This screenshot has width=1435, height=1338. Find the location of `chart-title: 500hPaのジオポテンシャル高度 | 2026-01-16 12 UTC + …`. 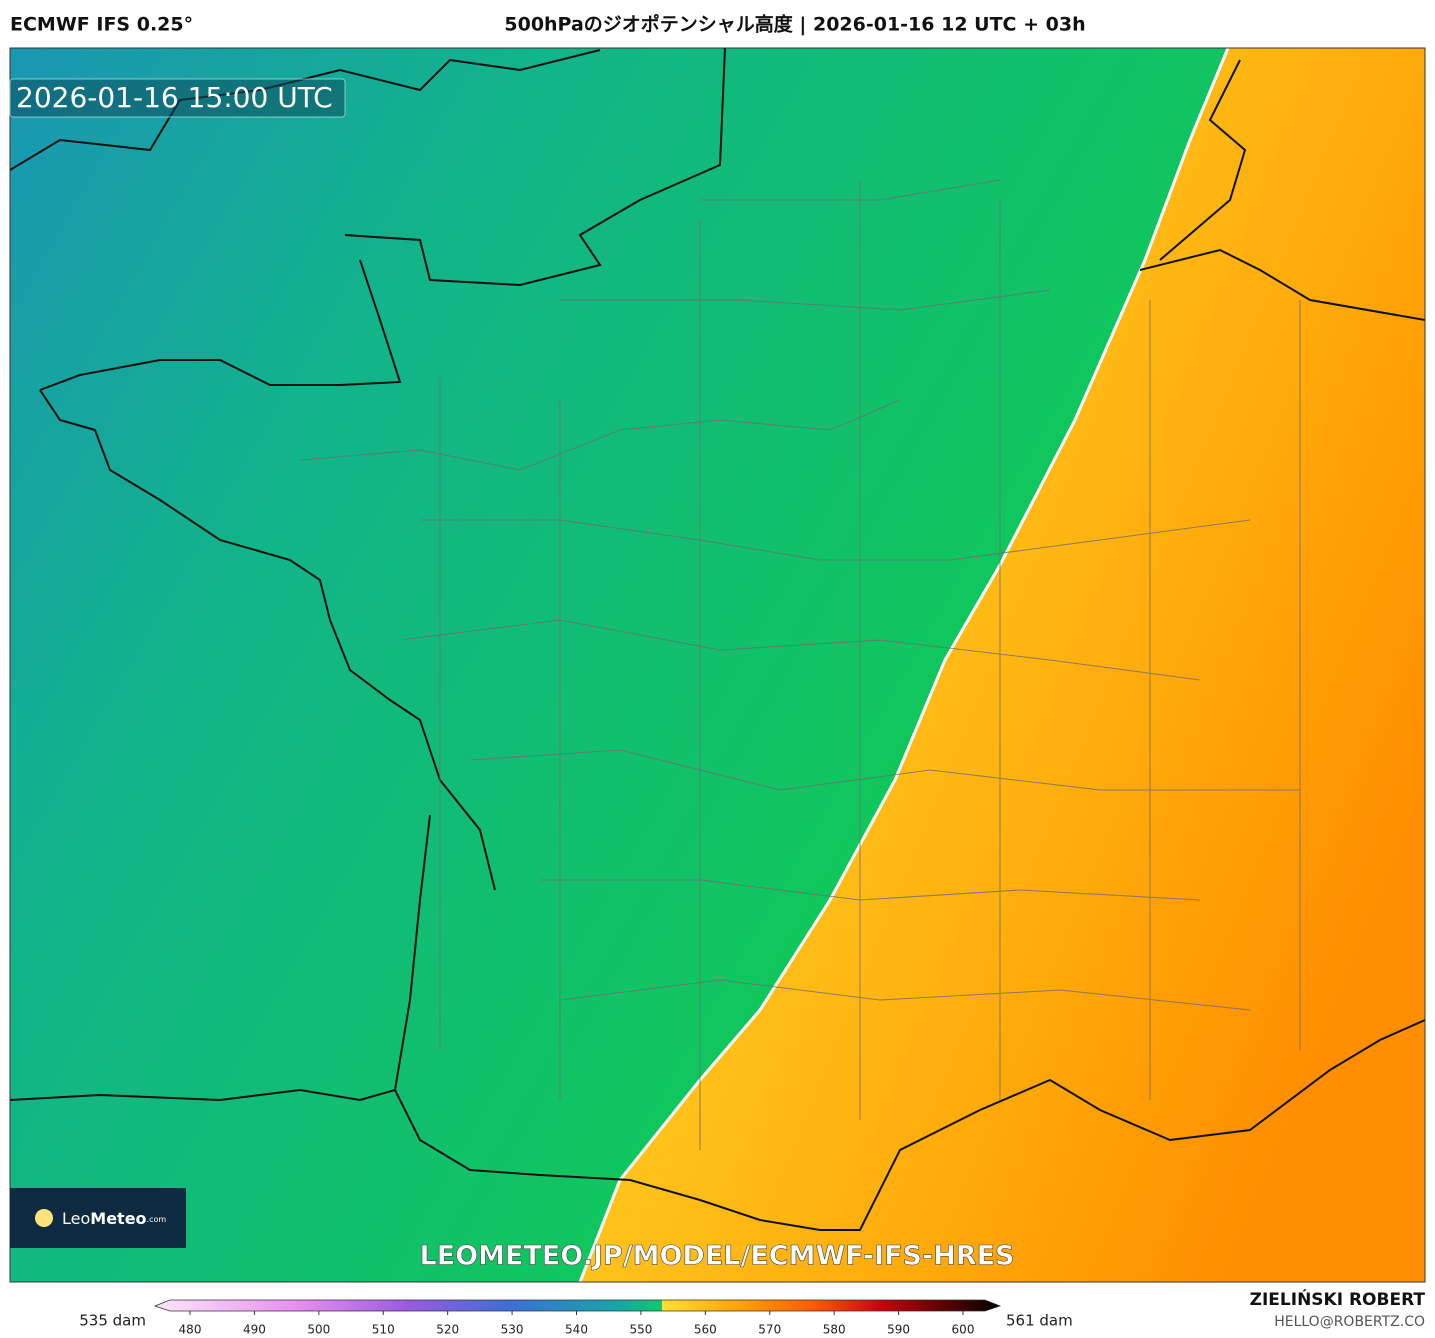

chart-title: 500hPaのジオポテンシャル高度 | 2026-01-16 12 UTC + … is located at coordinates (794, 24).